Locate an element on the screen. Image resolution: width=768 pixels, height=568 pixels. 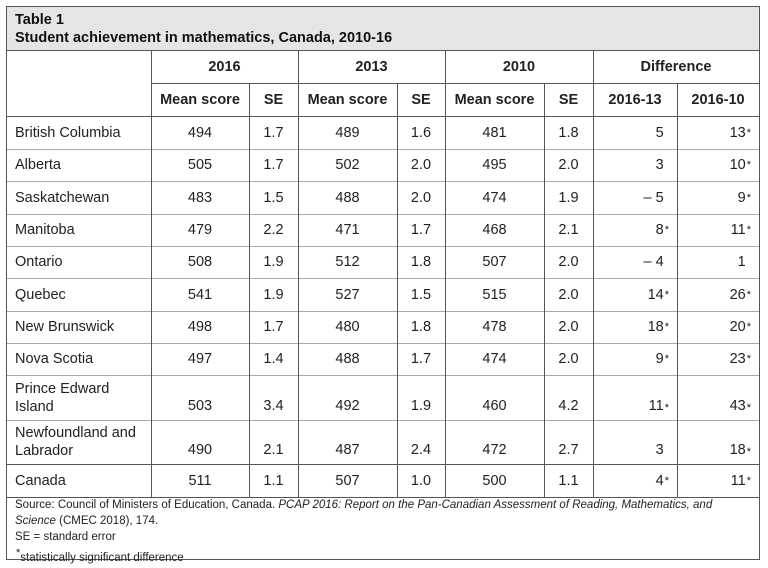
table-cell: – 5* is located at coordinates (635, 197).